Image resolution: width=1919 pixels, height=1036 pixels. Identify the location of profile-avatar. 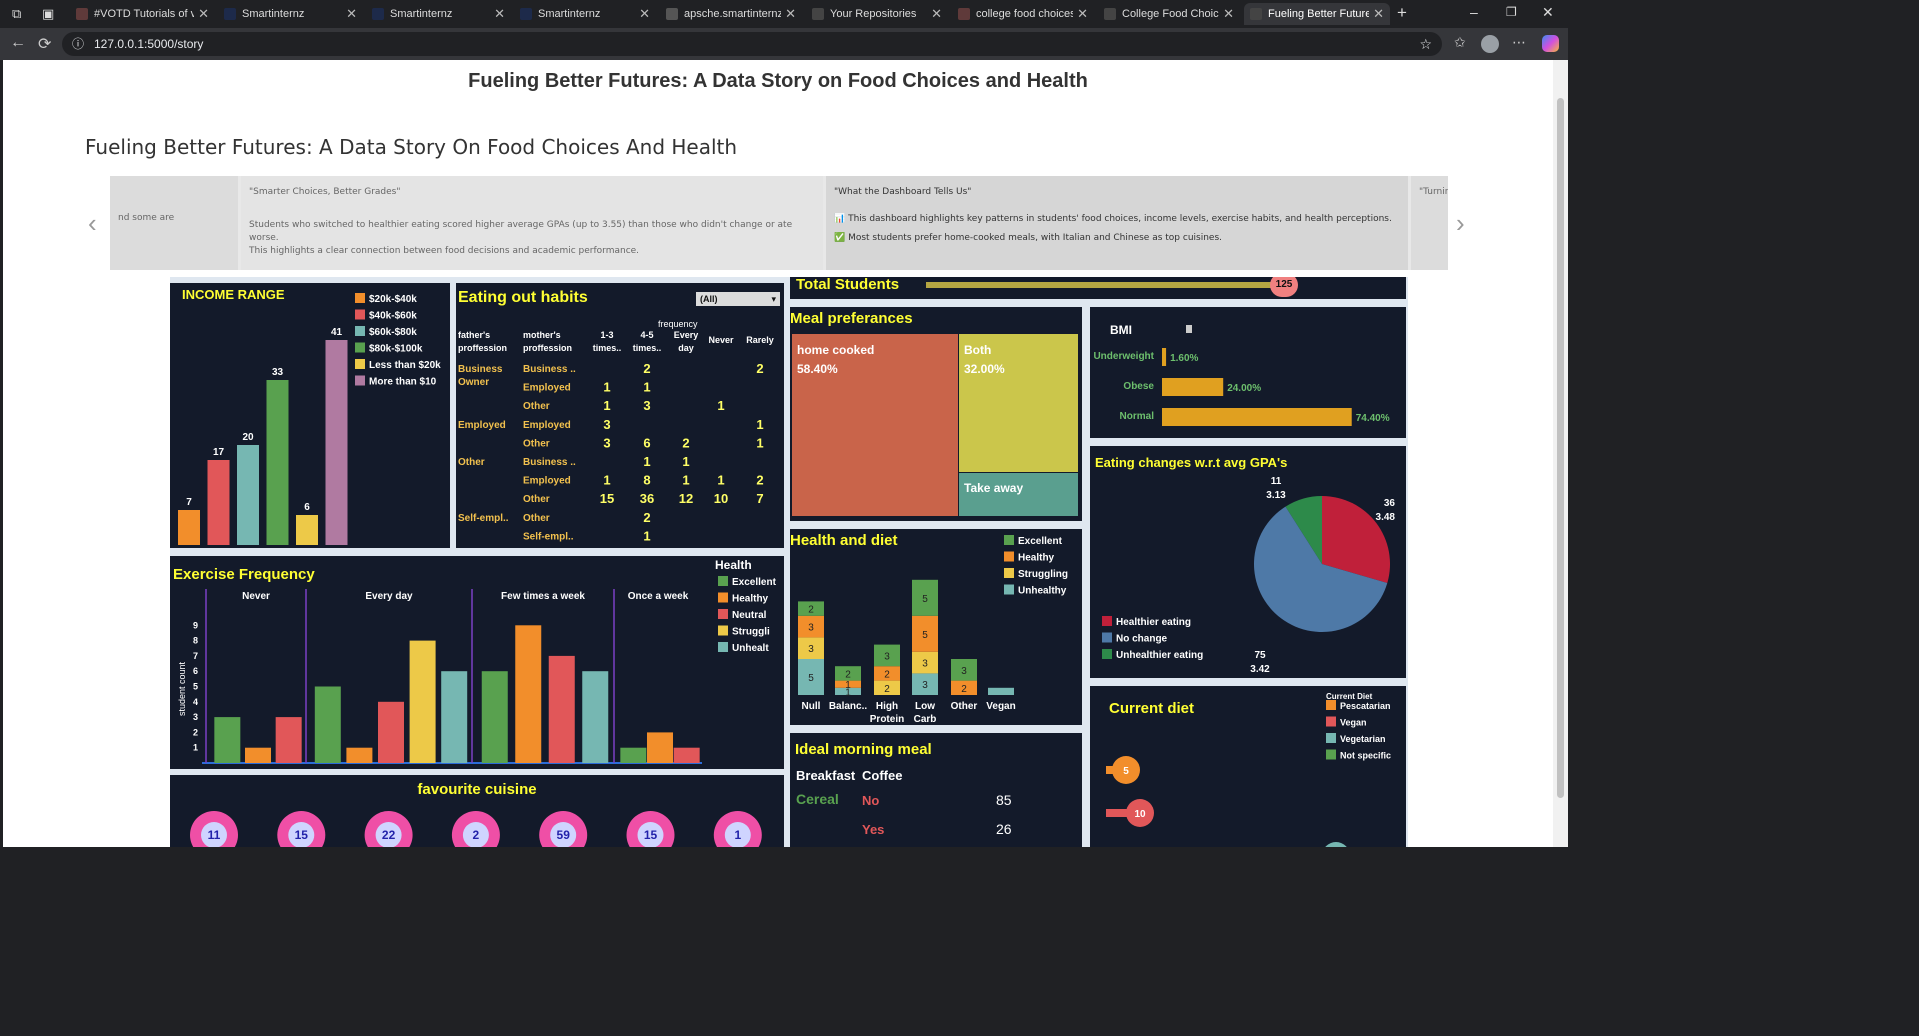
(1490, 44).